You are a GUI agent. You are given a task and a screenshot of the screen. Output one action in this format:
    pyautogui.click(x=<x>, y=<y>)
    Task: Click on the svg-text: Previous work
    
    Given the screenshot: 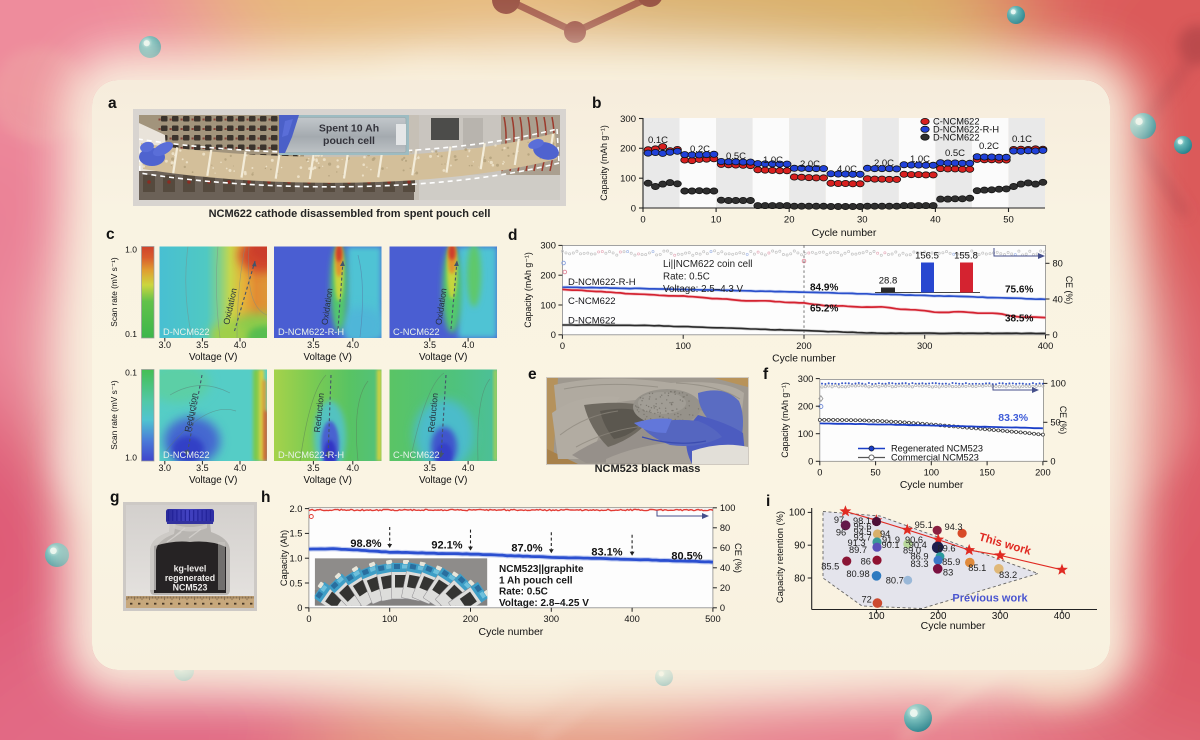 What is the action you would take?
    pyautogui.click(x=990, y=599)
    